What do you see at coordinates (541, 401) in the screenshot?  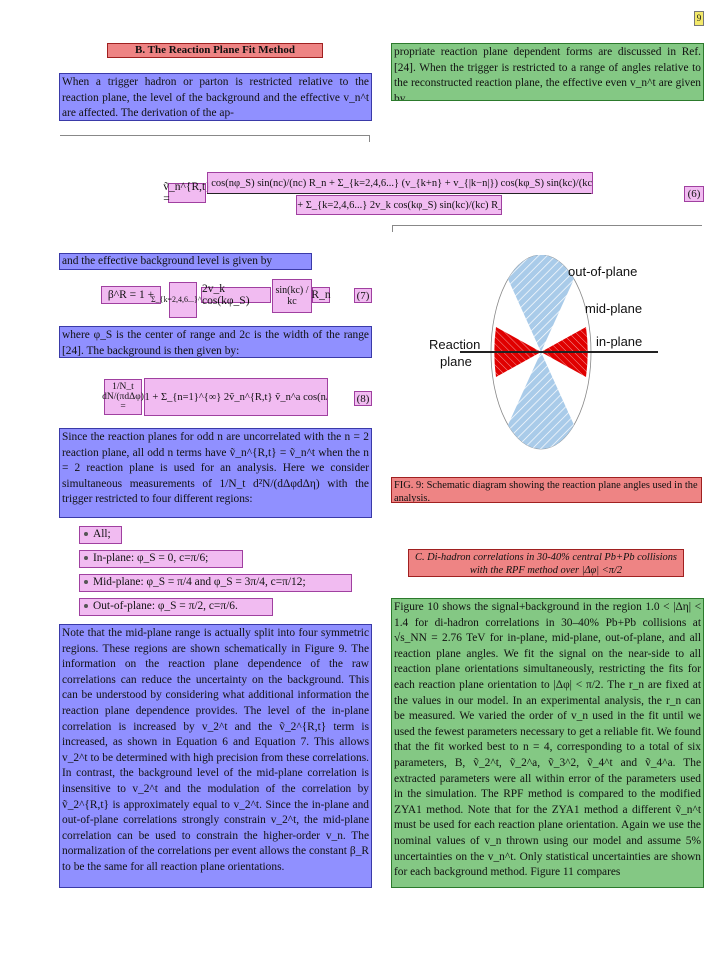 I see `out-of-plane-wedge-bottom` at bounding box center [541, 401].